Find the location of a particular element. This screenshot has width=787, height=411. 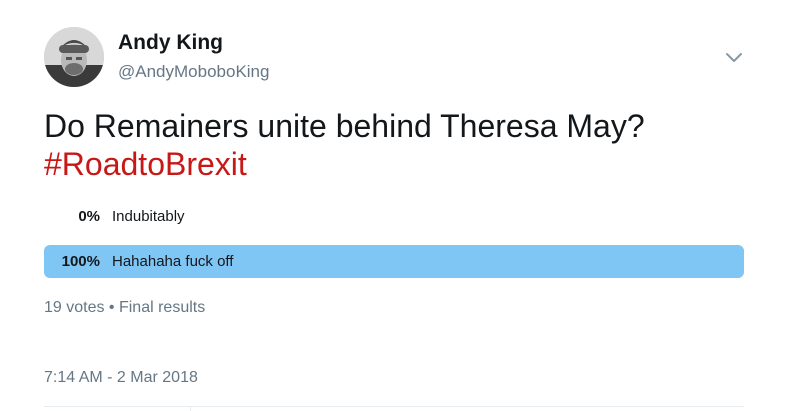

chevron-down-icon is located at coordinates (734, 58).